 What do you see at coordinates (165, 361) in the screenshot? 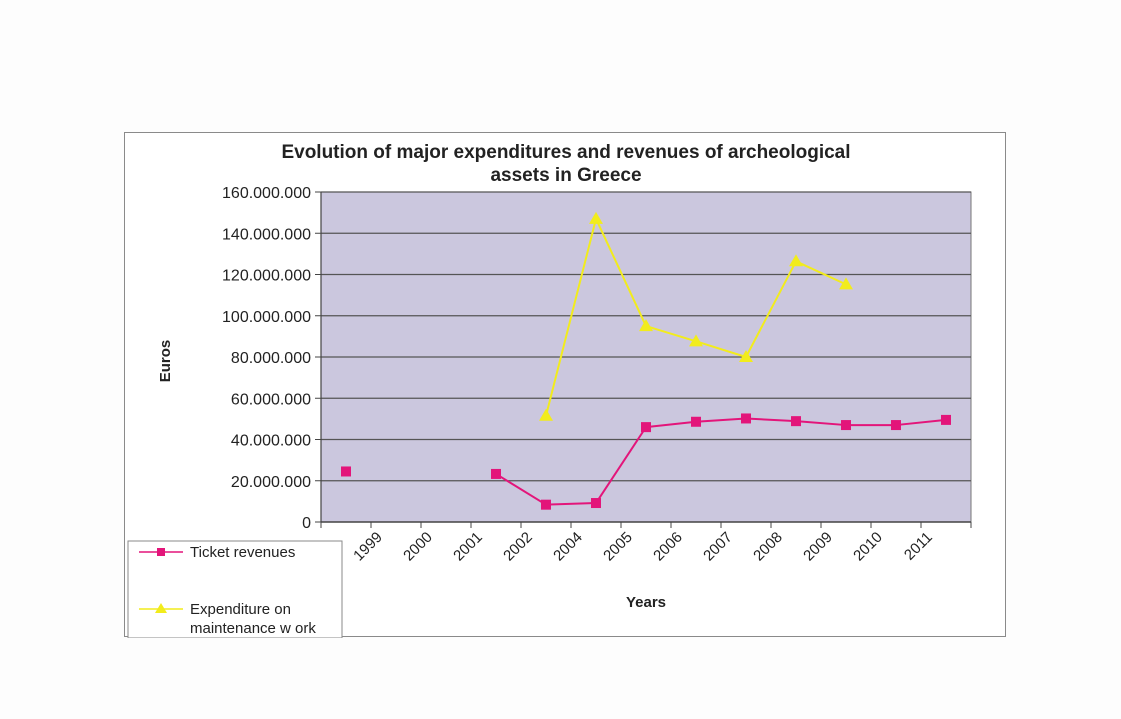
I see `y-axis-title: Euros` at bounding box center [165, 361].